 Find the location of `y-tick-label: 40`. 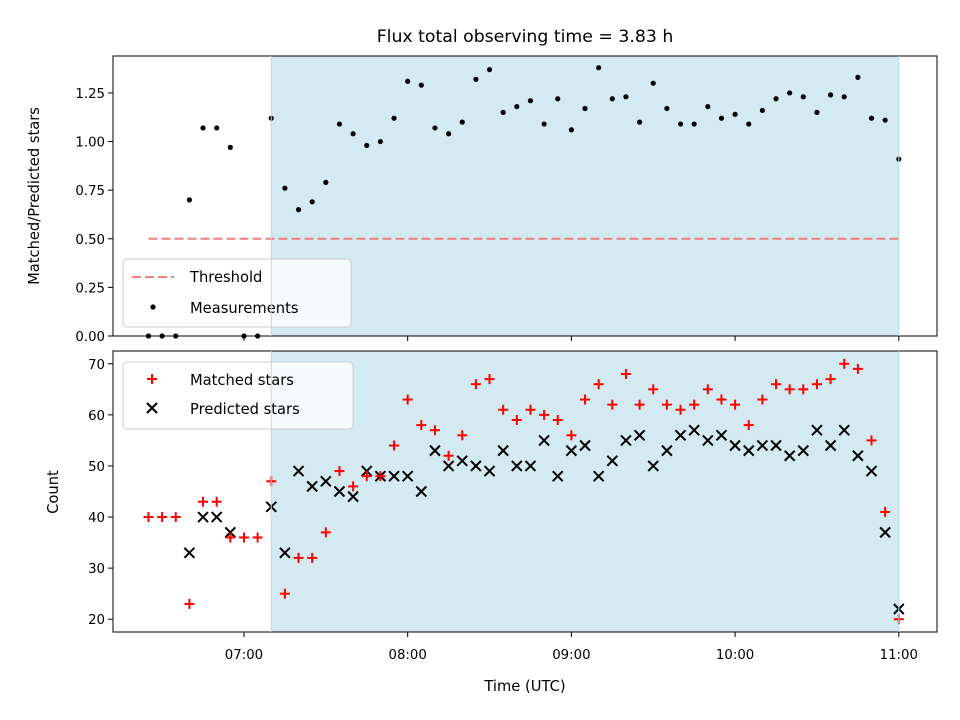

y-tick-label: 40 is located at coordinates (96, 518).